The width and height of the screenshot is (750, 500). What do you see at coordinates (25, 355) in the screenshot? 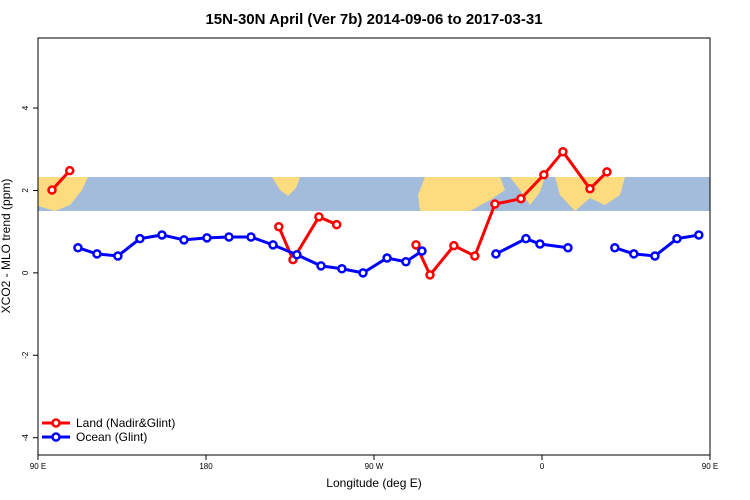
I see `y-tick-label: -2` at bounding box center [25, 355].